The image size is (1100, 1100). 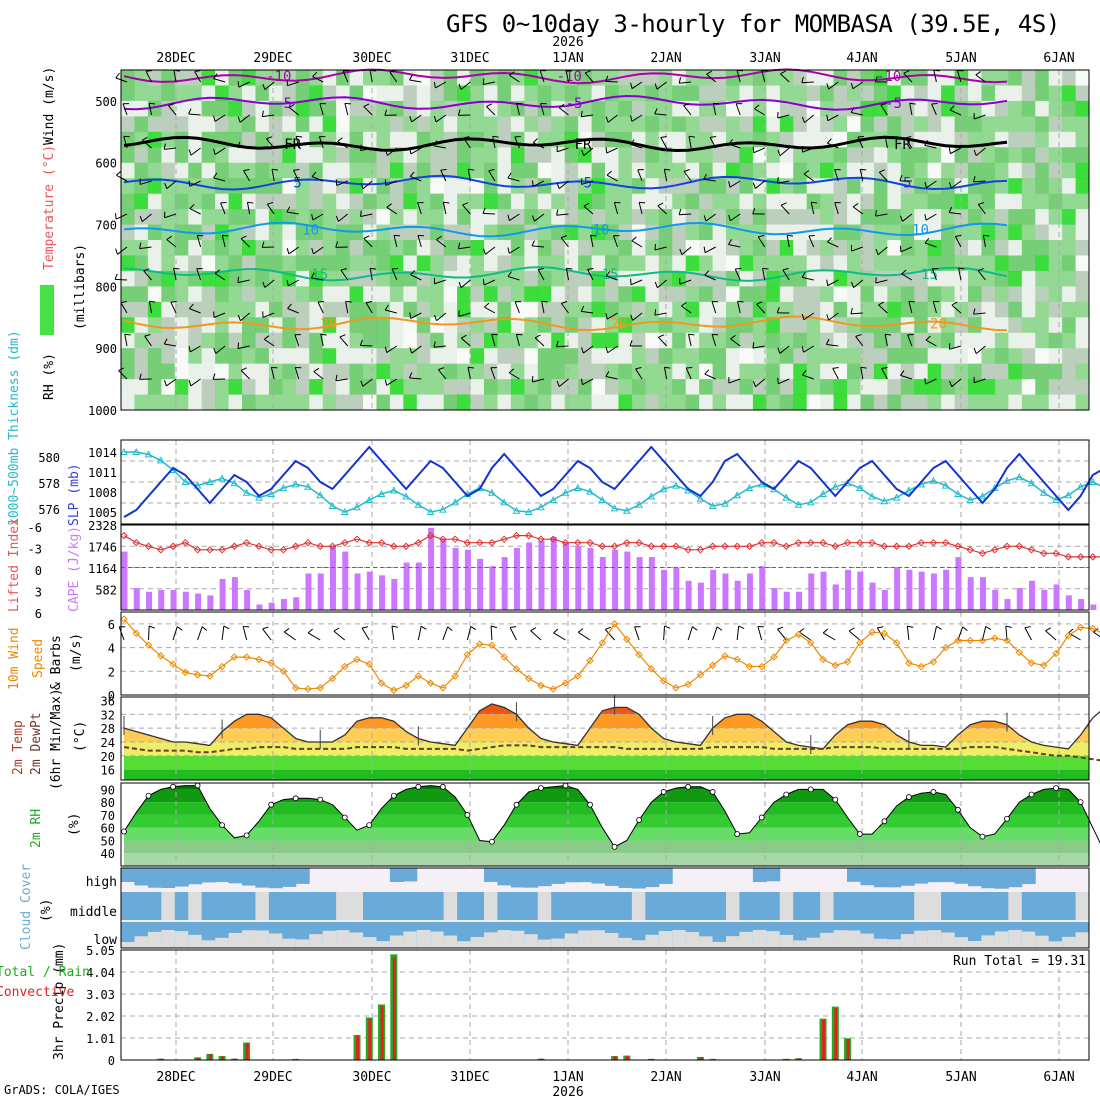 I want to click on precip-conv-bar, so click(x=198, y=1058).